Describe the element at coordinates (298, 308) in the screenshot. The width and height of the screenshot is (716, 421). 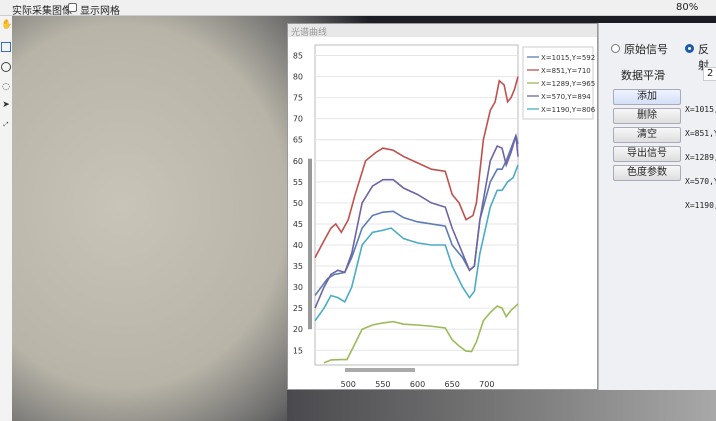
I see `y-tick-label: 25` at that location.